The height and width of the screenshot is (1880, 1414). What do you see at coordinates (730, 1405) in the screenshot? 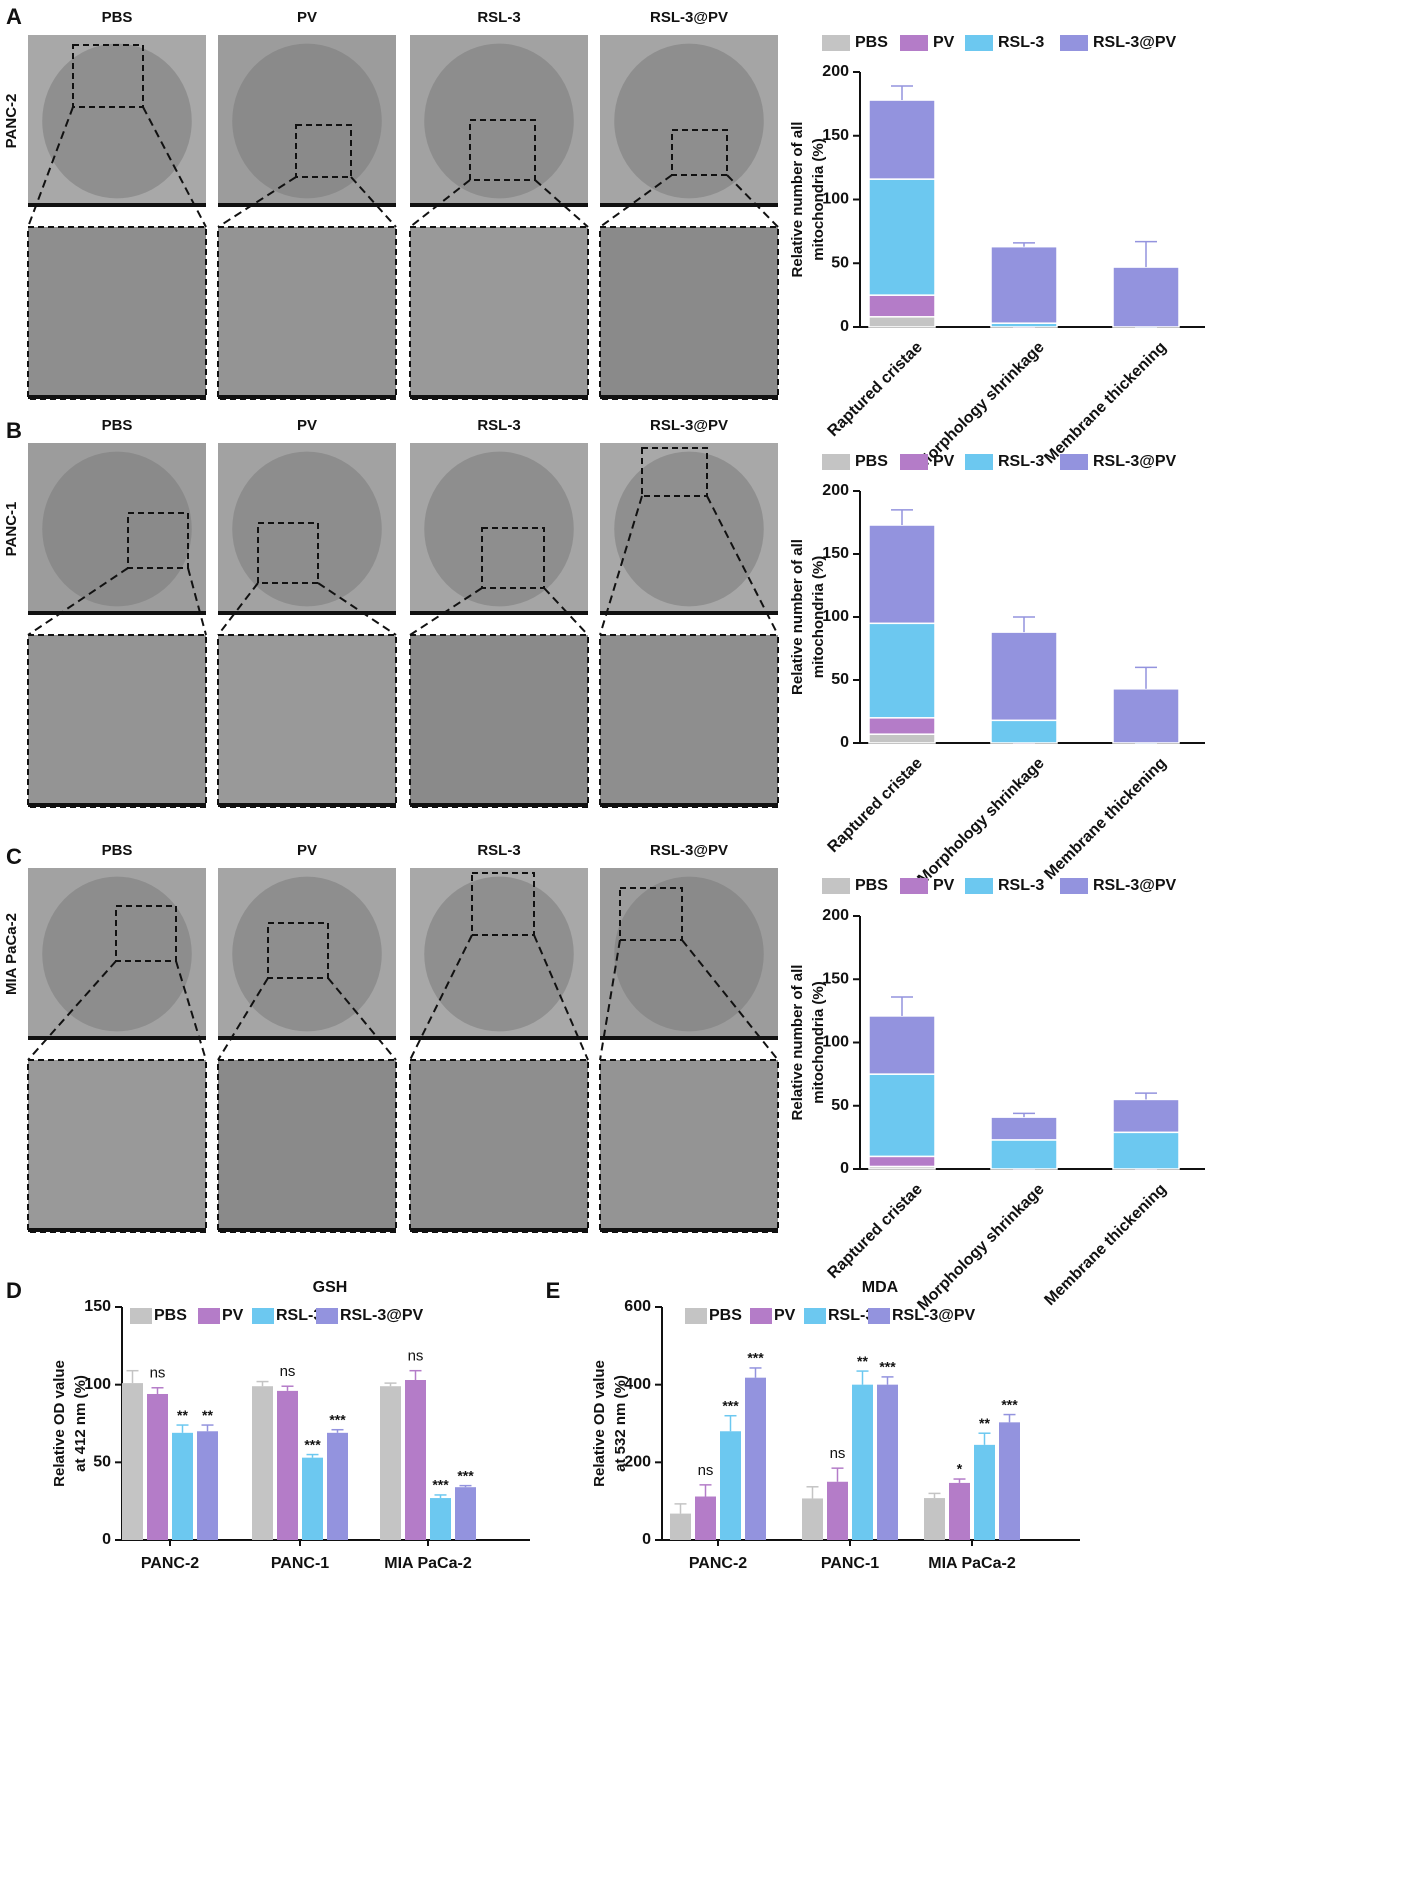
I see `significance-label: ***` at bounding box center [730, 1405].